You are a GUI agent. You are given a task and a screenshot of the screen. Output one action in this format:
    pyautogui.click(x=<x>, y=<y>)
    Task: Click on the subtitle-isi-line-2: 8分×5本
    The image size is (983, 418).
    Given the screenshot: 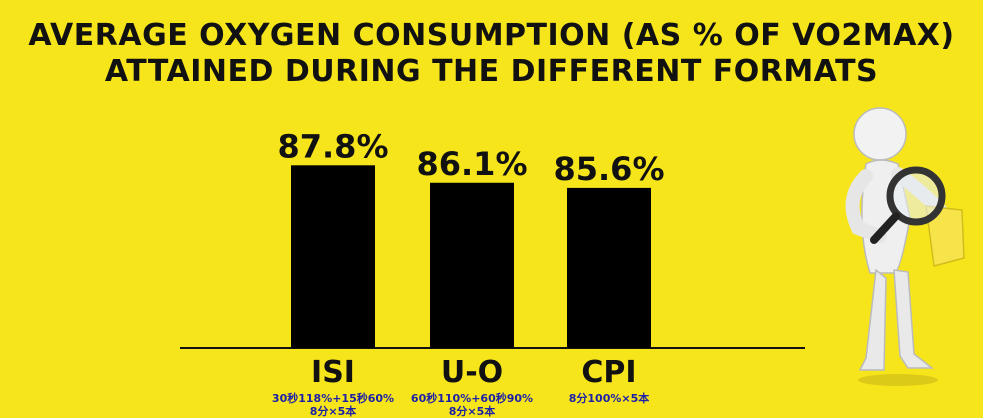 What is the action you would take?
    pyautogui.click(x=333, y=411)
    